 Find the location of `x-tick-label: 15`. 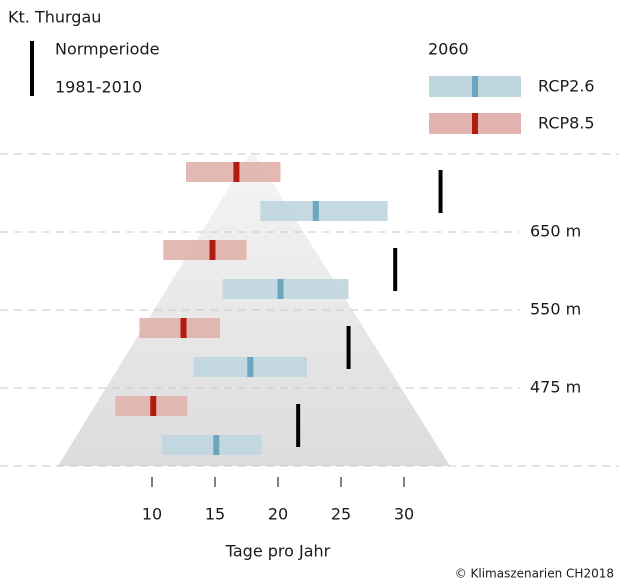

x-tick-label: 15 is located at coordinates (215, 514).